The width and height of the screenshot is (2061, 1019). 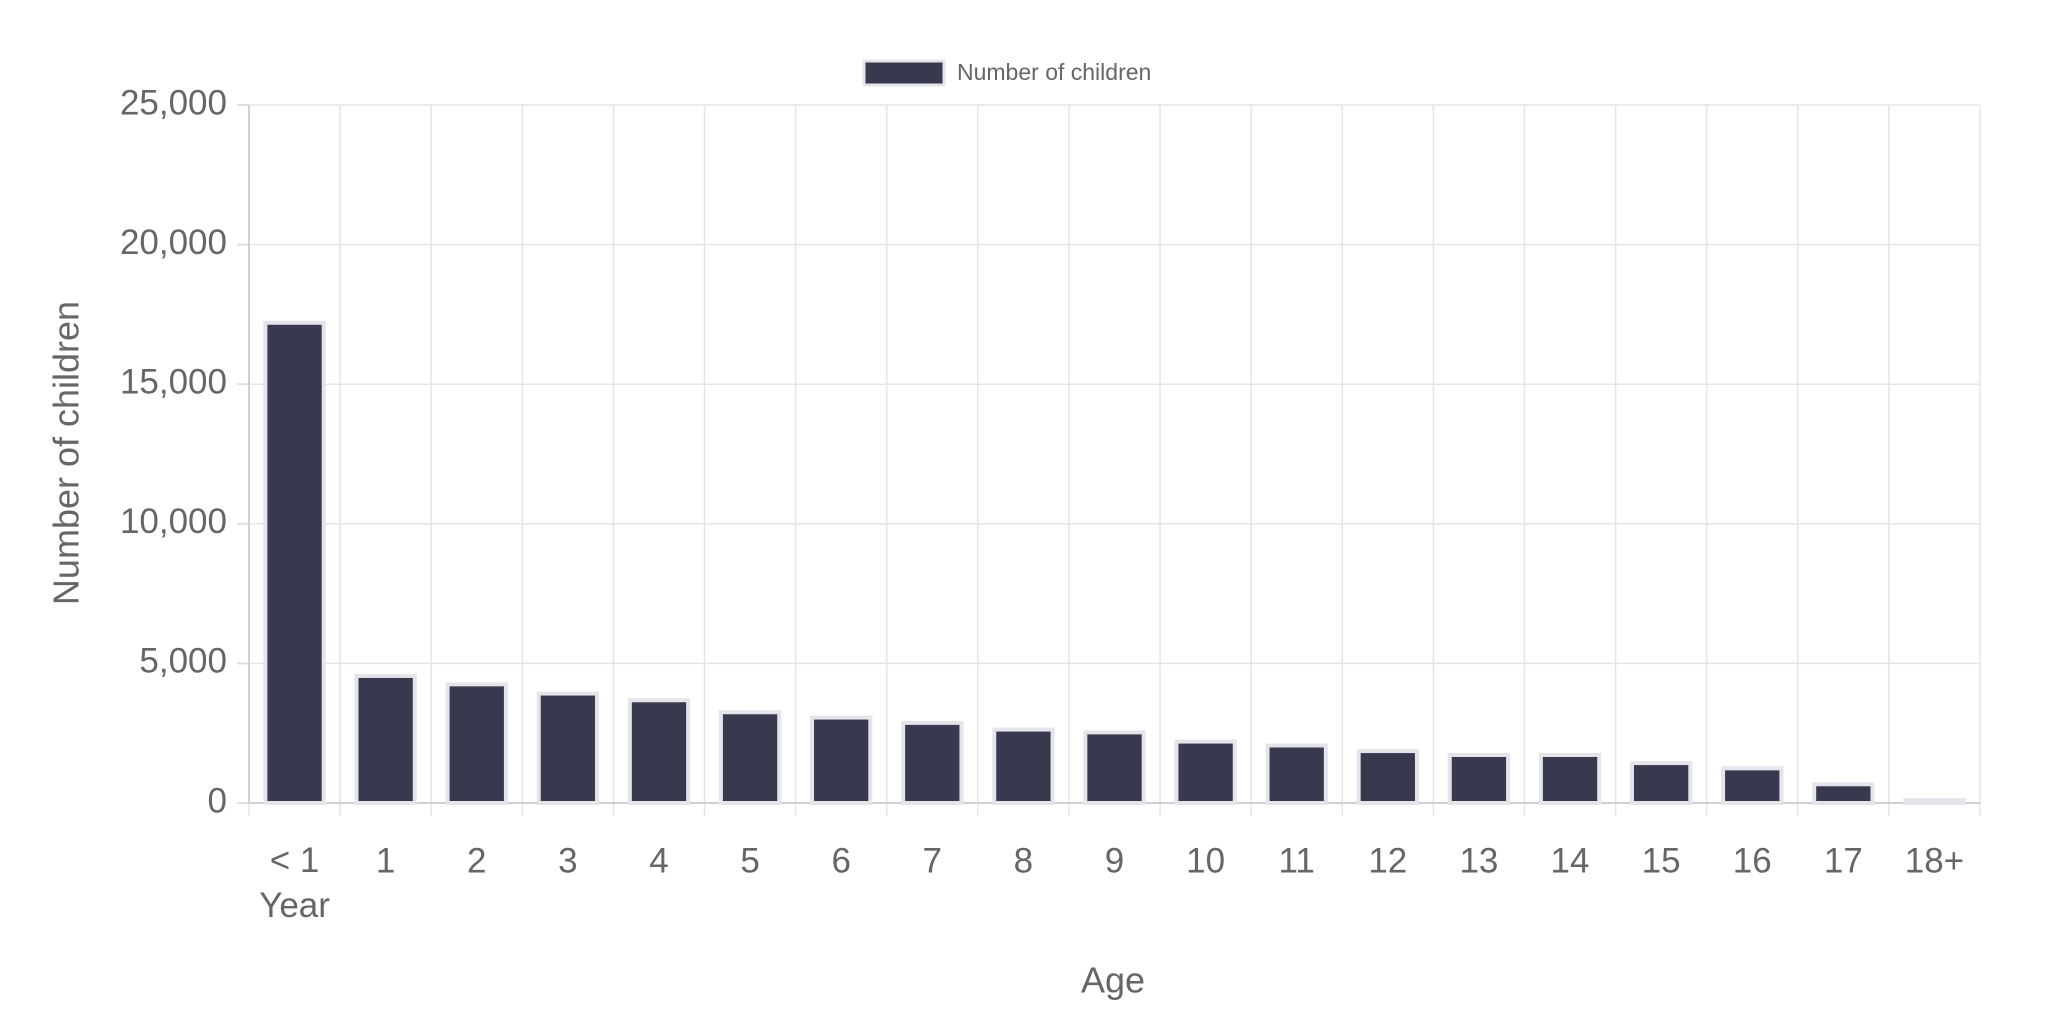 I want to click on x-tick-label: 3, so click(x=567, y=860).